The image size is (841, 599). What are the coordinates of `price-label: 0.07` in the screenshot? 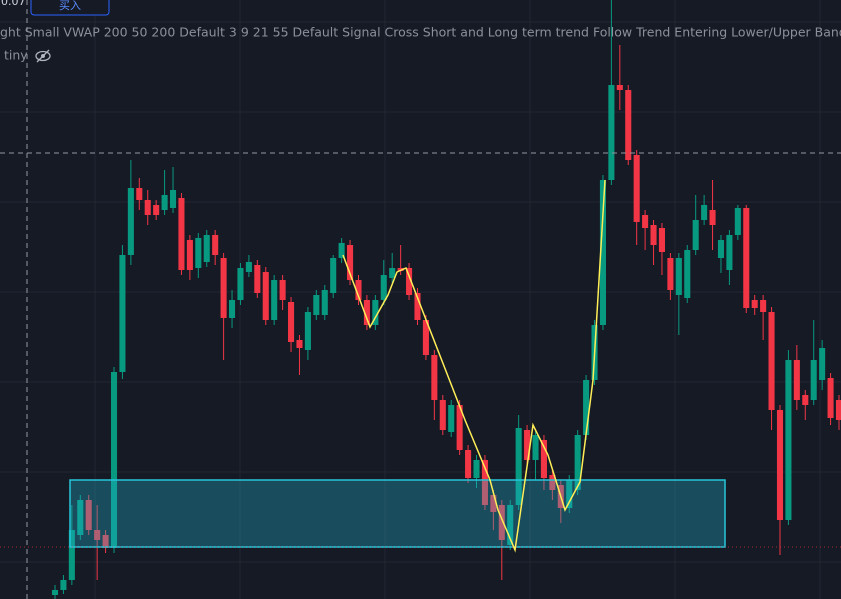 It's located at (13, 4).